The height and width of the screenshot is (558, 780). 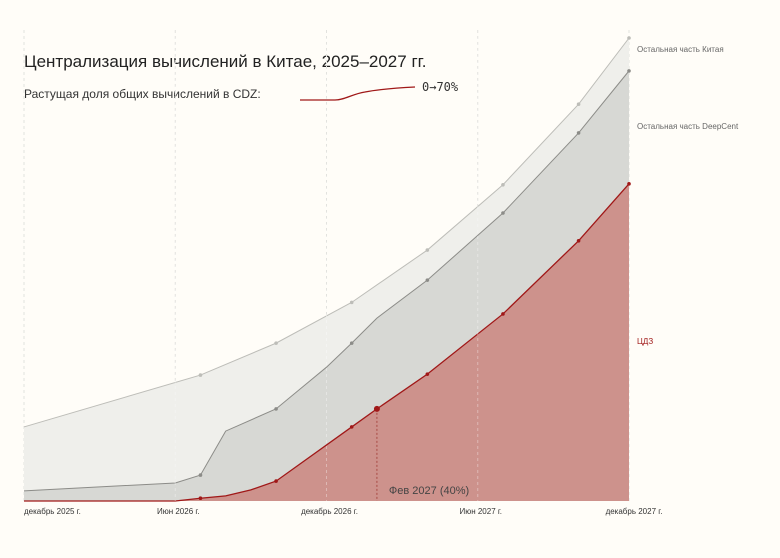 I want to click on series-label: ЦДЗ, so click(x=645, y=341).